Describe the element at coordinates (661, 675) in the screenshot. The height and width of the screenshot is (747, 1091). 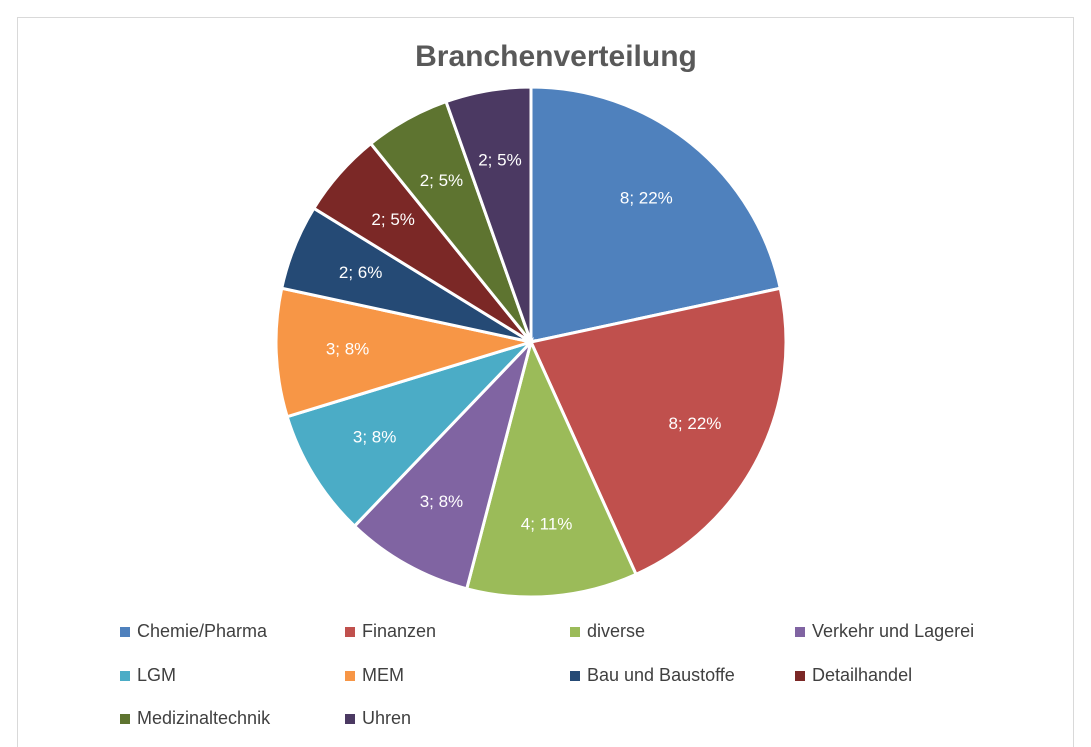
I see `legend-label: Bau und Baustoffe` at that location.